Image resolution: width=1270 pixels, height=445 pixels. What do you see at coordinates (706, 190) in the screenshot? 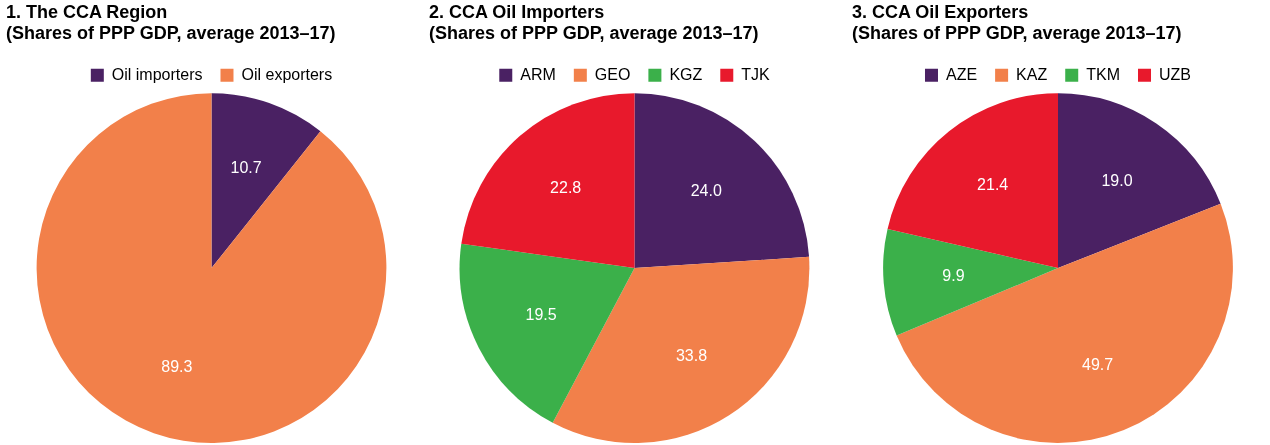
I see `data-label: 24.0` at bounding box center [706, 190].